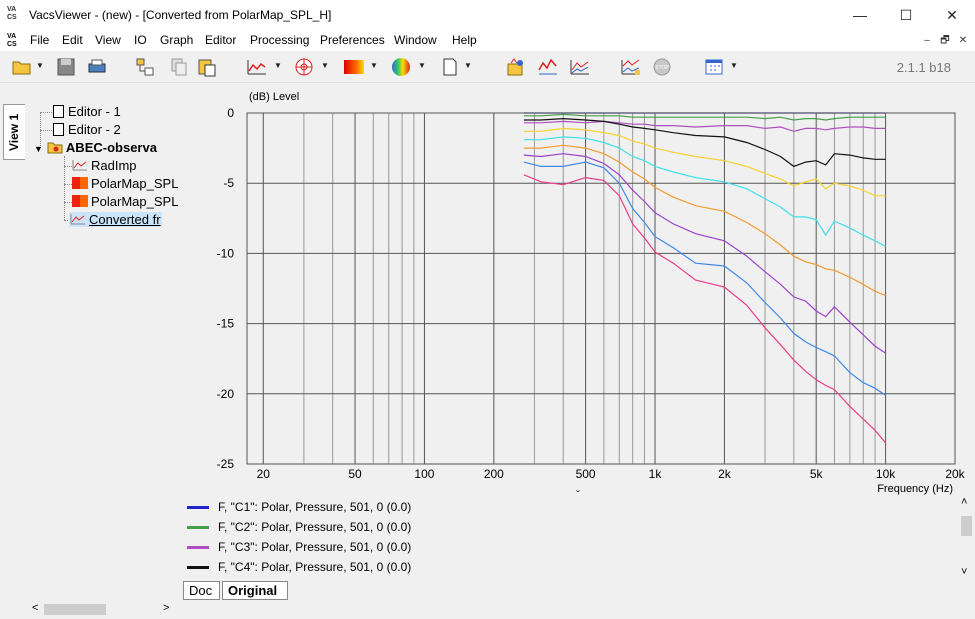  I want to click on y-tick-label: -20, so click(226, 394).